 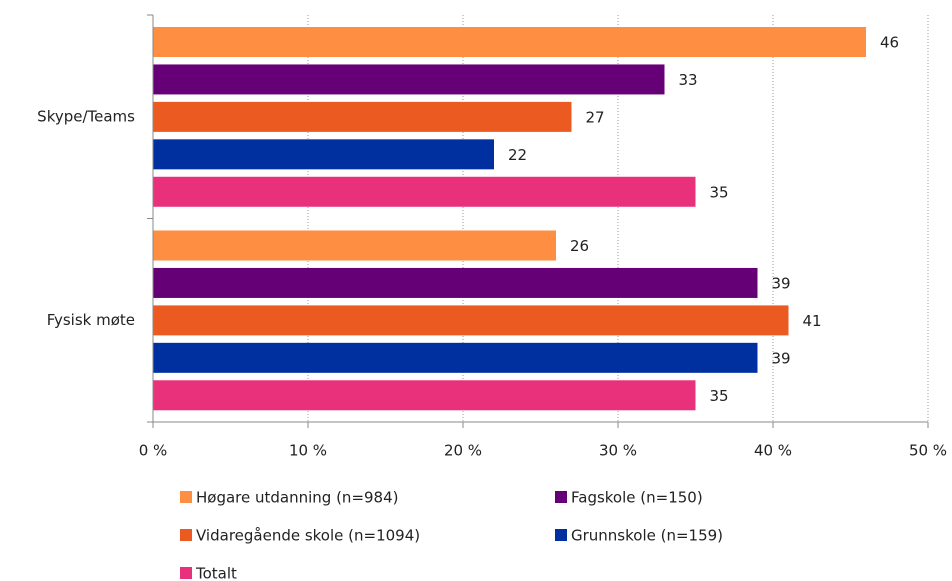 I want to click on legend-label: Vidaregående skole (n=1094), so click(x=308, y=536).